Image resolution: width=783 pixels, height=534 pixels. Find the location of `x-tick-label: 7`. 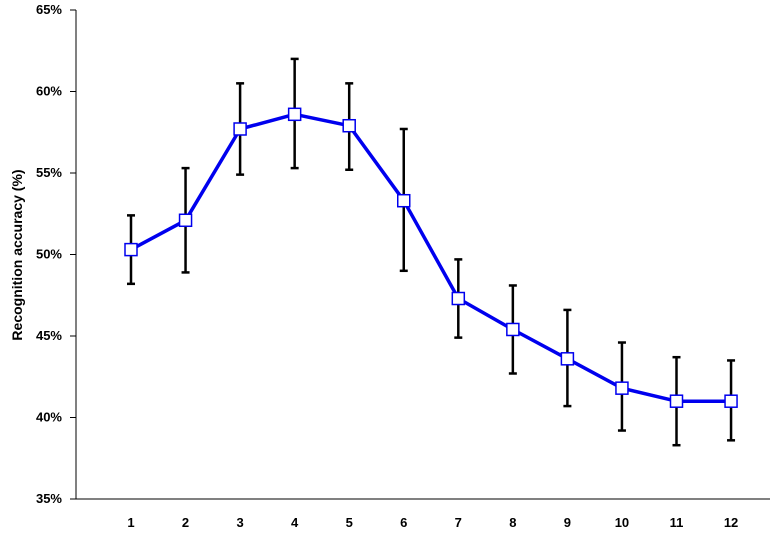

x-tick-label: 7 is located at coordinates (458, 522).